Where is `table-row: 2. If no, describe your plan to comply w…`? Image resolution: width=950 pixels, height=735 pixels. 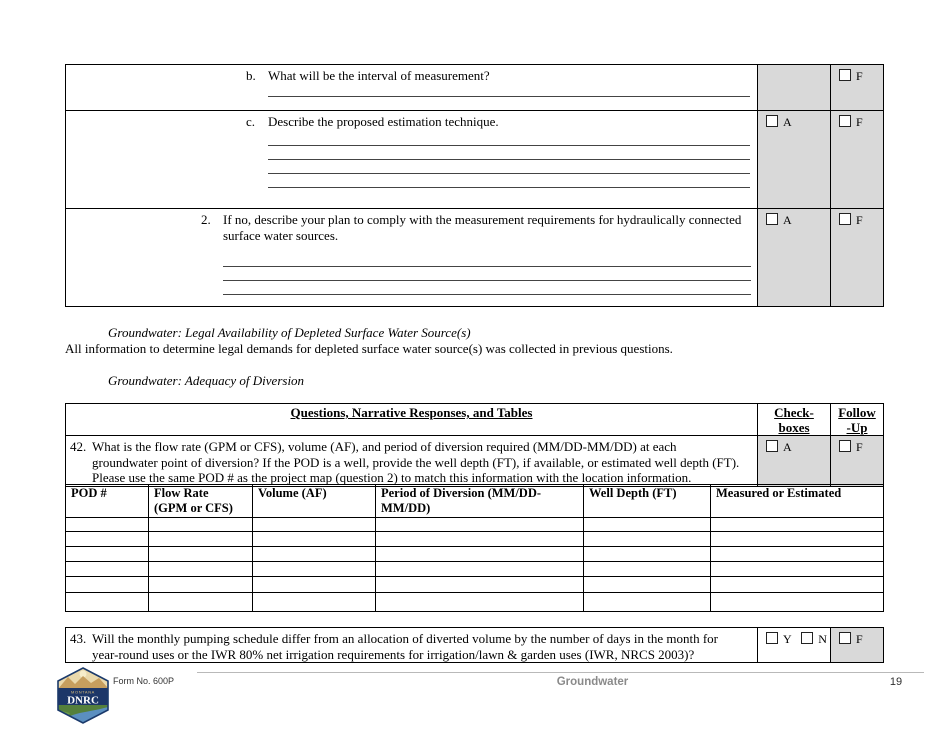
table-row: 2. If no, describe your plan to comply w… is located at coordinates (474, 257).